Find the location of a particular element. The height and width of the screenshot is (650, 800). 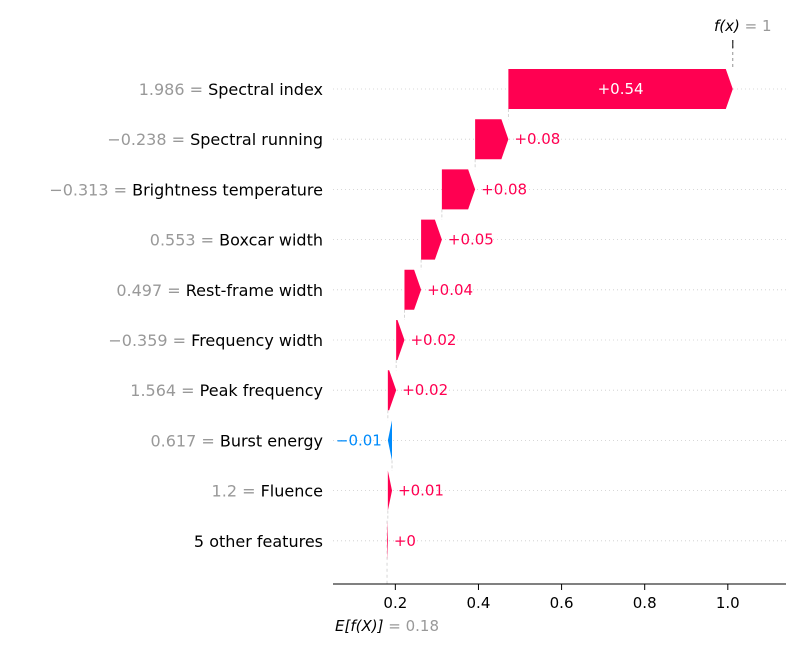

feature-value-text: −0.313 = is located at coordinates (90, 189).